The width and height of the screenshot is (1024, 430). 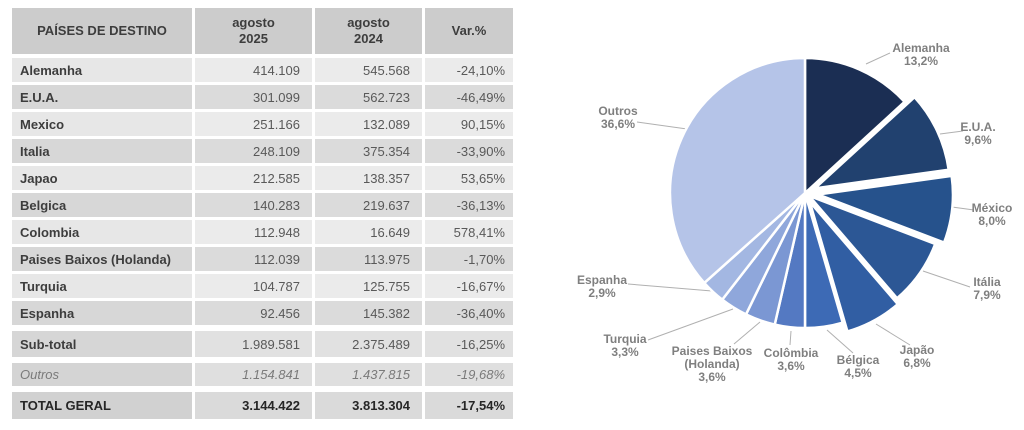 I want to click on header-line: 2024, so click(x=368, y=38).